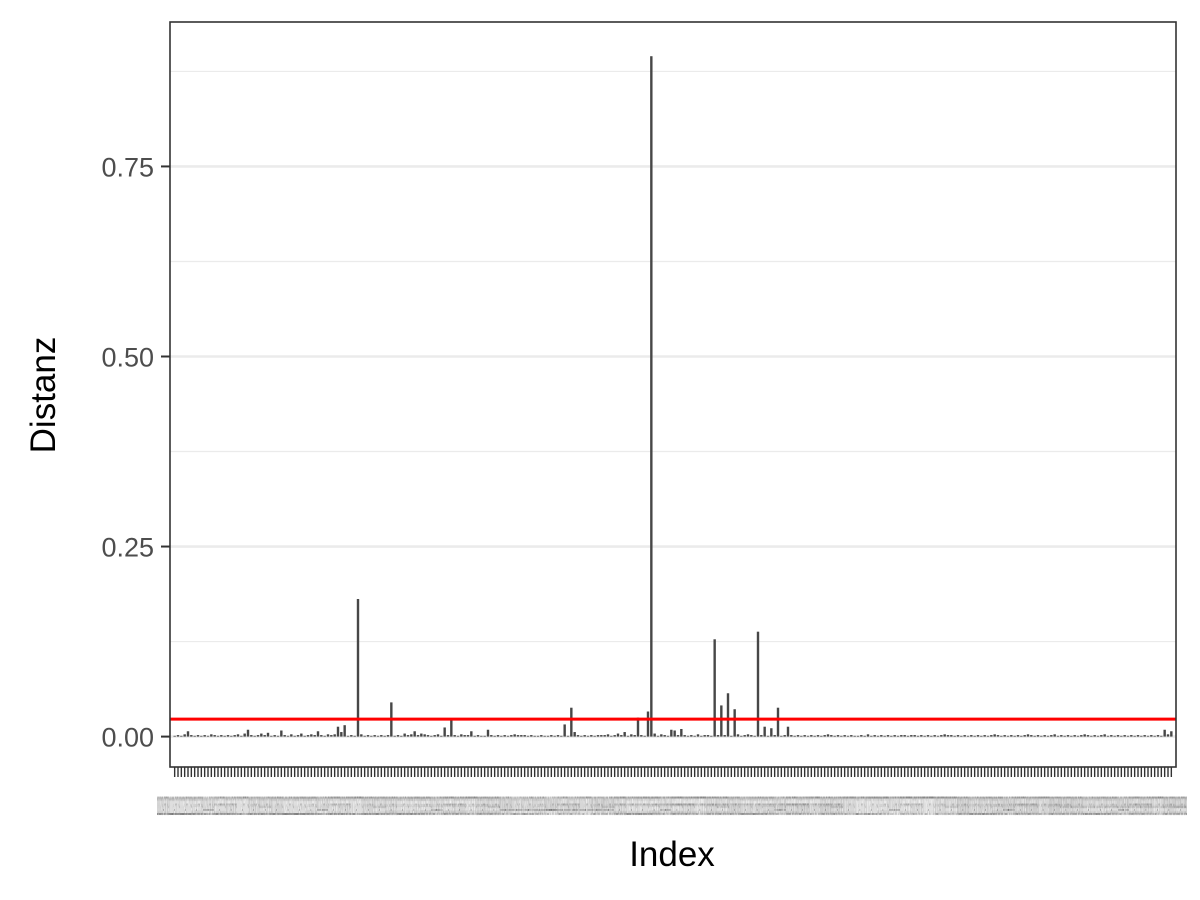 Image resolution: width=1200 pixels, height=900 pixels. What do you see at coordinates (135, 452) in the screenshot?
I see `y-axis: 0.00 0.25 0.50 0.75` at bounding box center [135, 452].